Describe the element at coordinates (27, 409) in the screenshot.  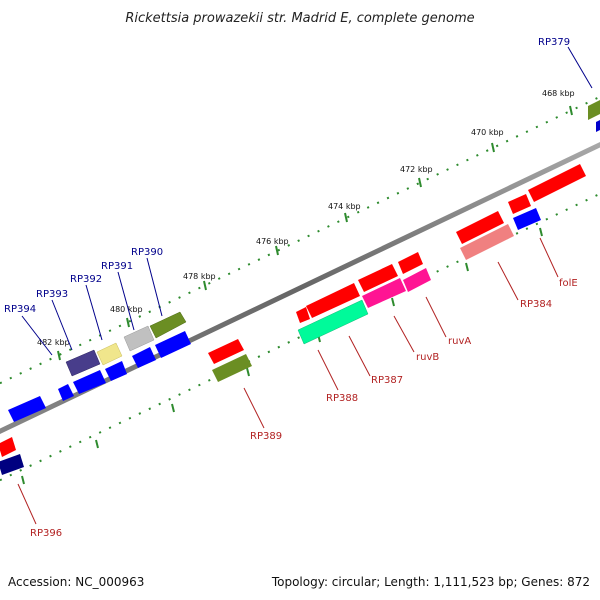
I see `gene-rp394` at that location.